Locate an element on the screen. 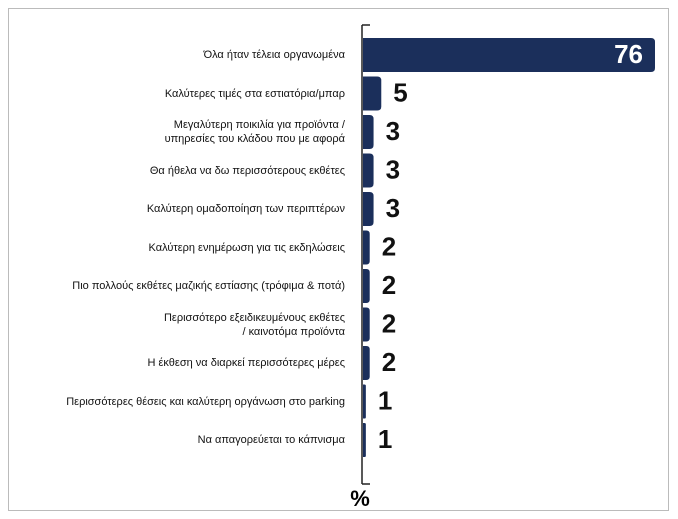  category-label: Η έκθεση να διαρκεί περισσότερες μέρες is located at coordinates (246, 363).